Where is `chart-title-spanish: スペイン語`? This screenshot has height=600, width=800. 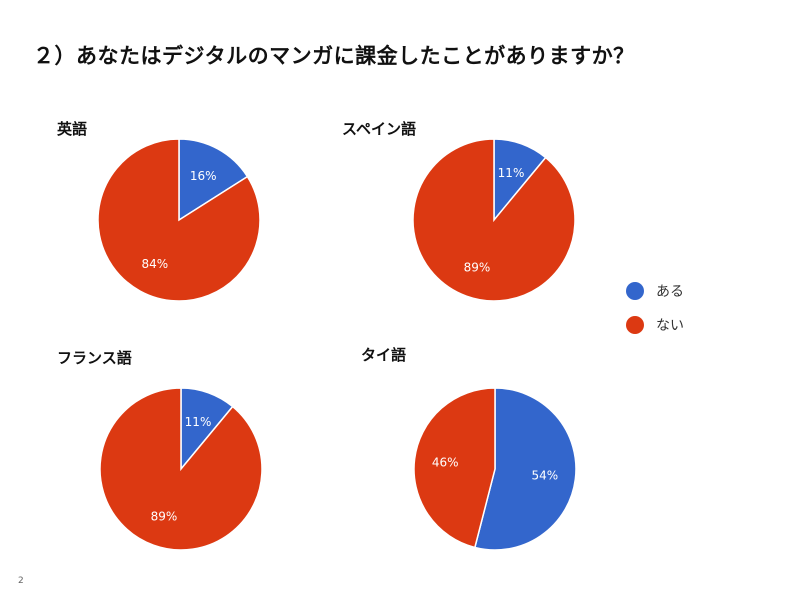
chart-title-spanish: スペイン語 is located at coordinates (379, 129).